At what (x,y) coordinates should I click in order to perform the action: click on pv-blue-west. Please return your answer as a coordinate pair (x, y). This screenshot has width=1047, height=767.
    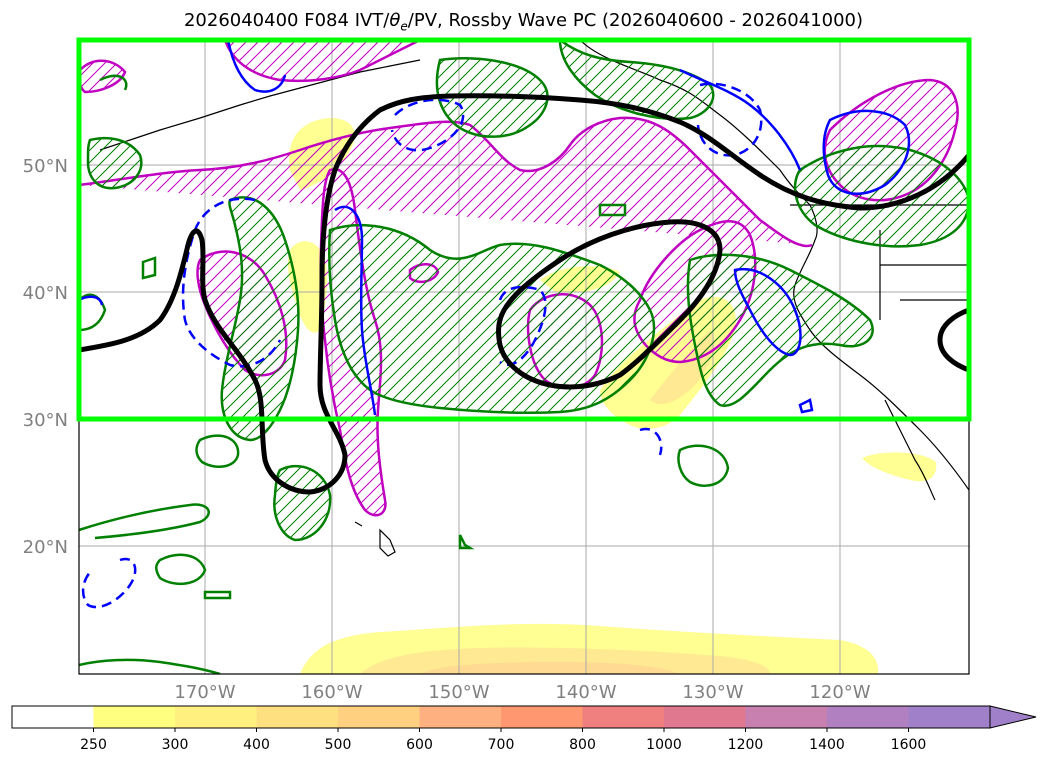
    Looking at the image, I should click on (355, 310).